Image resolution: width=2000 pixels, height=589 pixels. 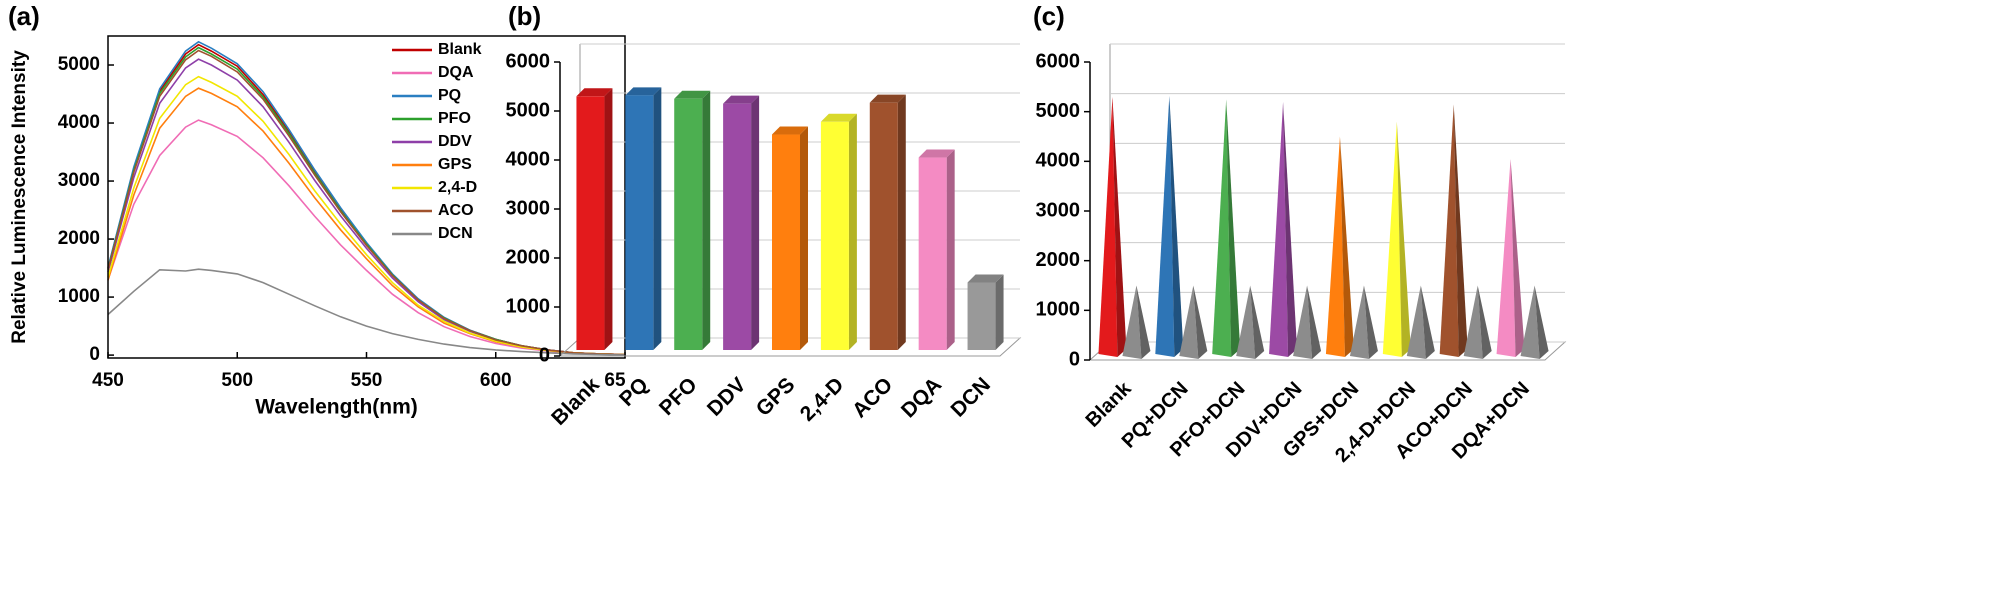 I want to click on x-axis-title: Wavelength(nm), so click(x=336, y=407).